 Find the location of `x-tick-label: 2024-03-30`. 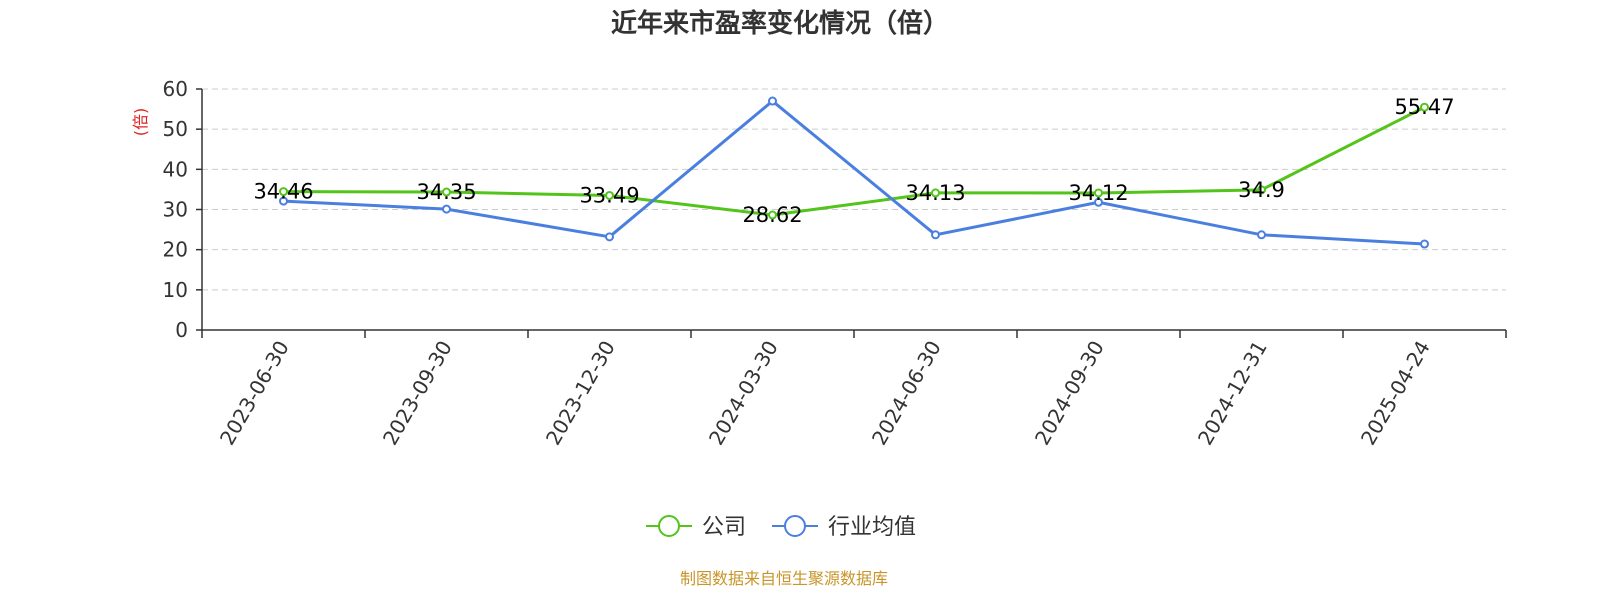

x-tick-label: 2024-03-30 is located at coordinates (743, 393).